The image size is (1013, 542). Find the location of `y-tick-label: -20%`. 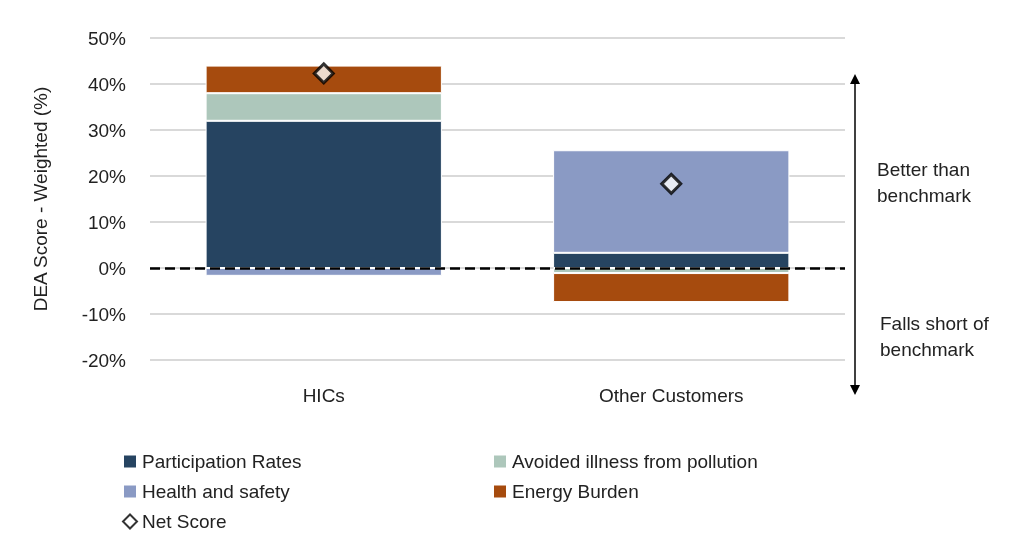

y-tick-label: -20% is located at coordinates (104, 360).